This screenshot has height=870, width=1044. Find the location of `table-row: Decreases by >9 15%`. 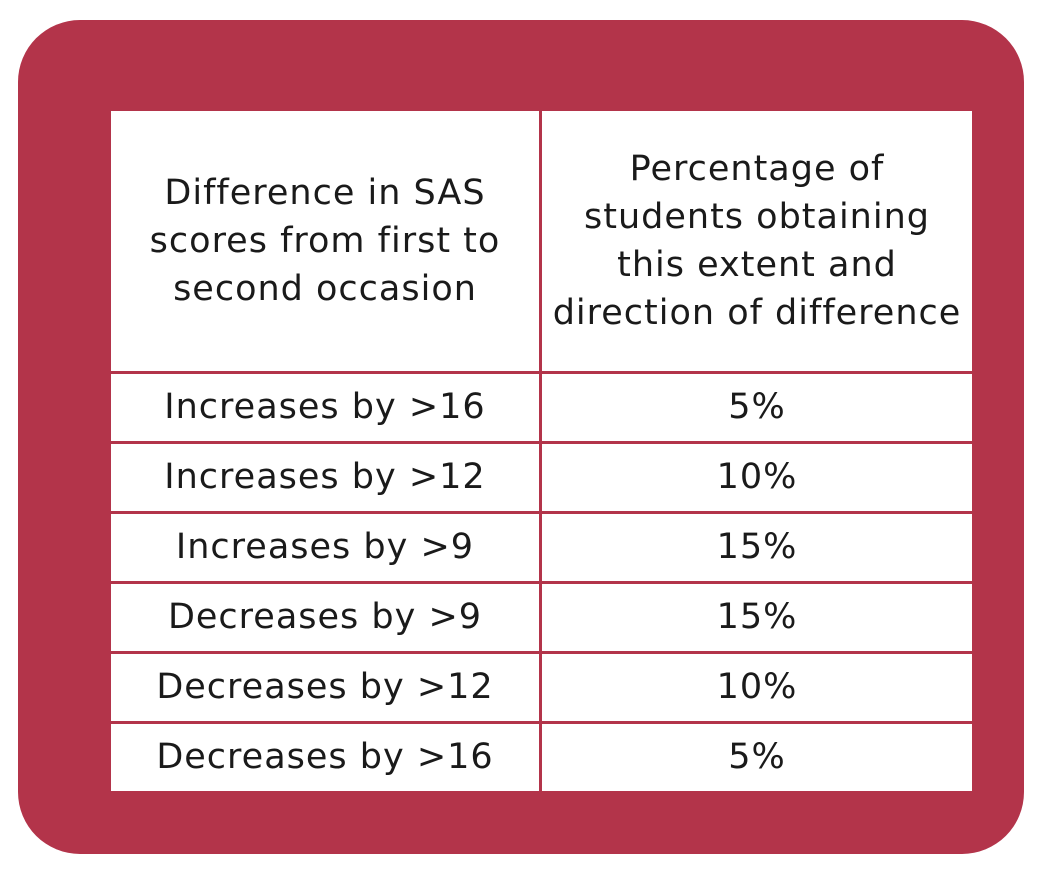

table-row: Decreases by >9 15% is located at coordinates (541, 617).